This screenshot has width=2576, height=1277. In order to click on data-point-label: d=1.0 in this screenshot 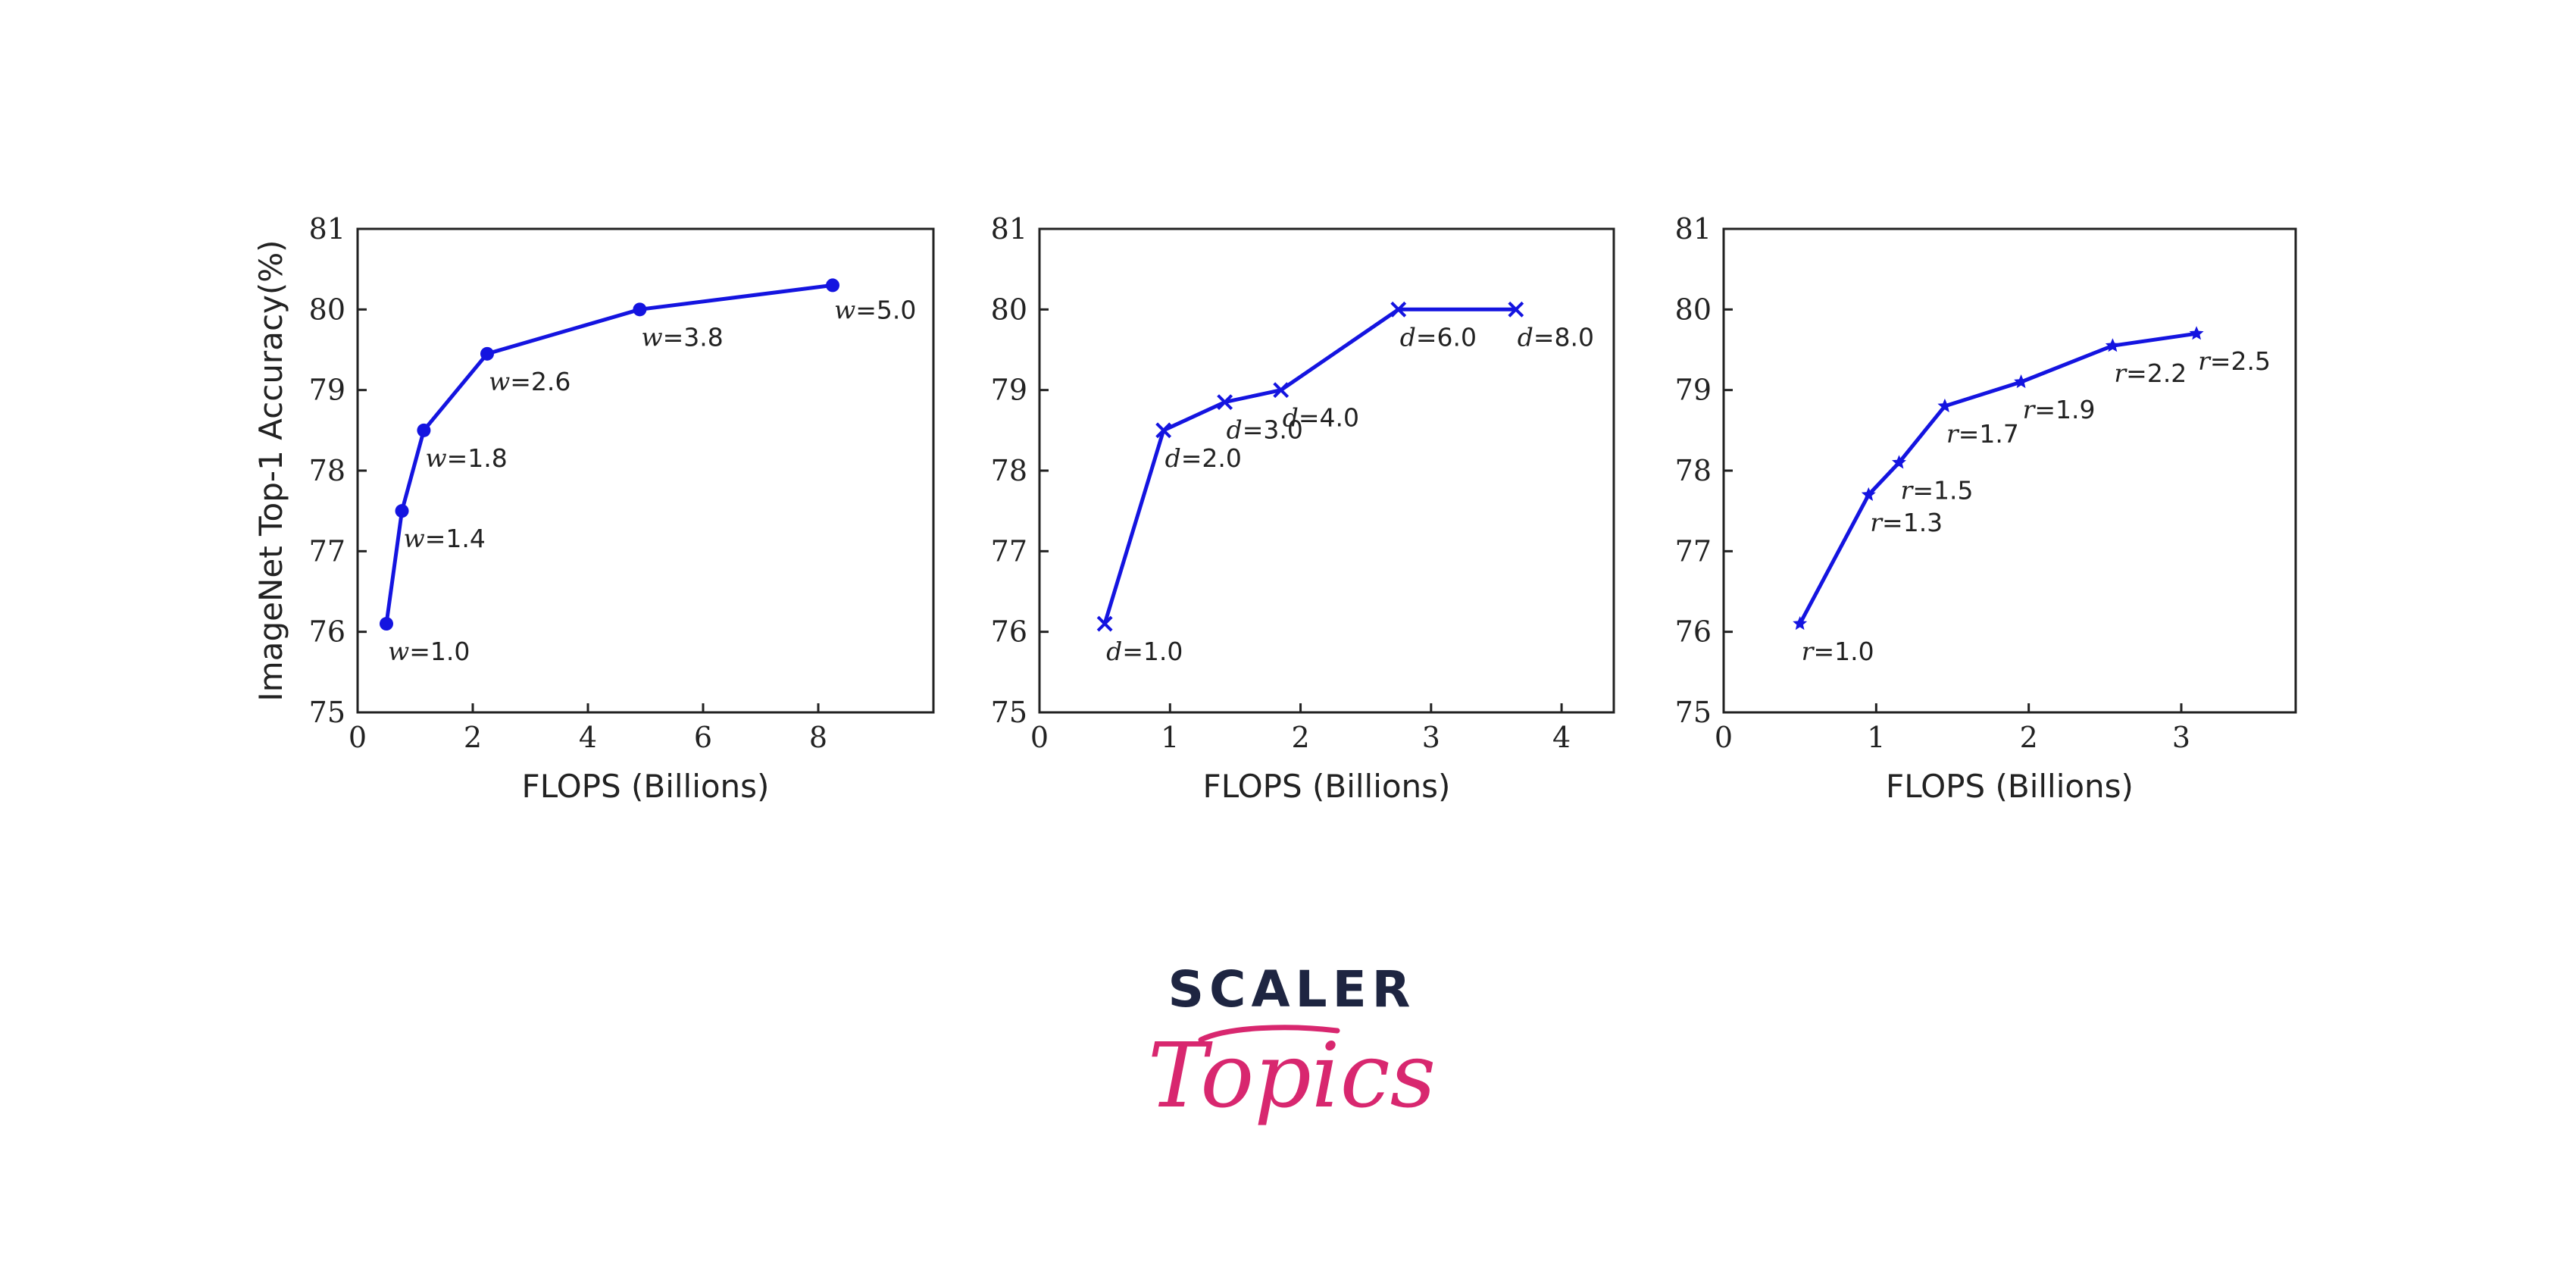, I will do `click(1144, 651)`.